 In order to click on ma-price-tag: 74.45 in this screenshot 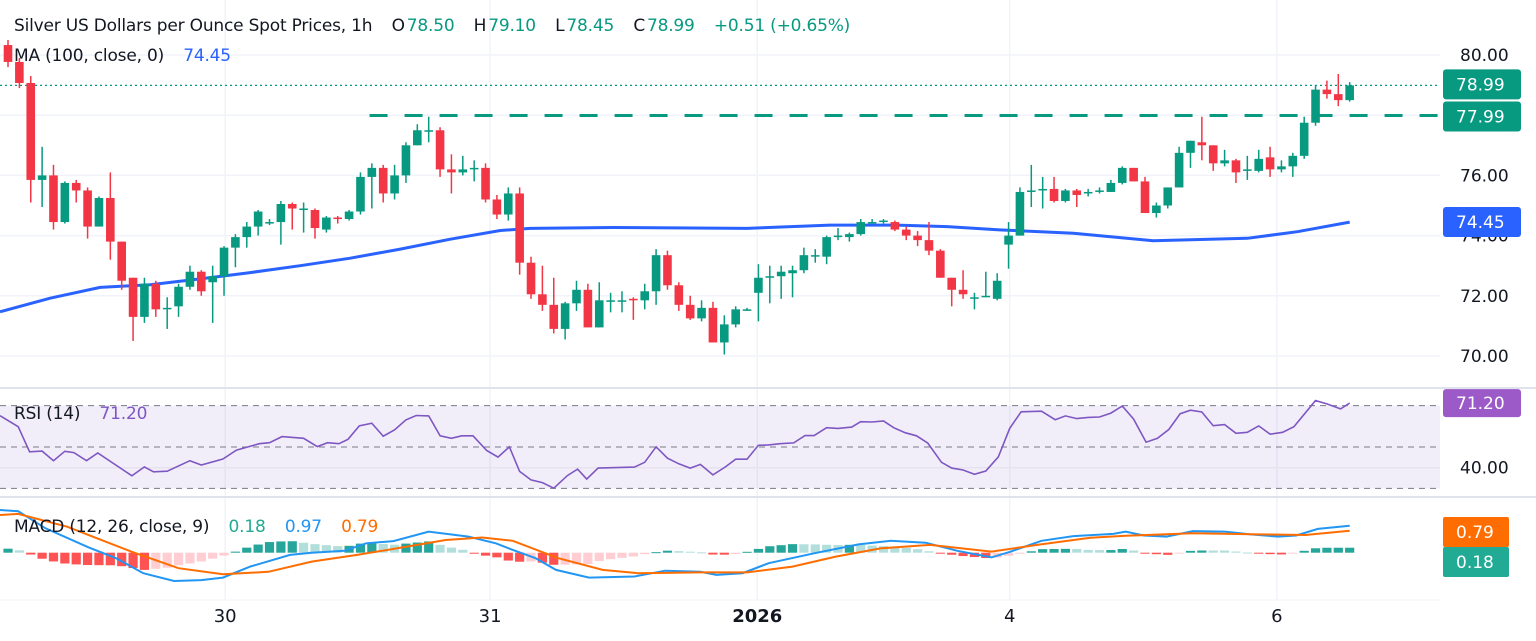, I will do `click(1482, 222)`.